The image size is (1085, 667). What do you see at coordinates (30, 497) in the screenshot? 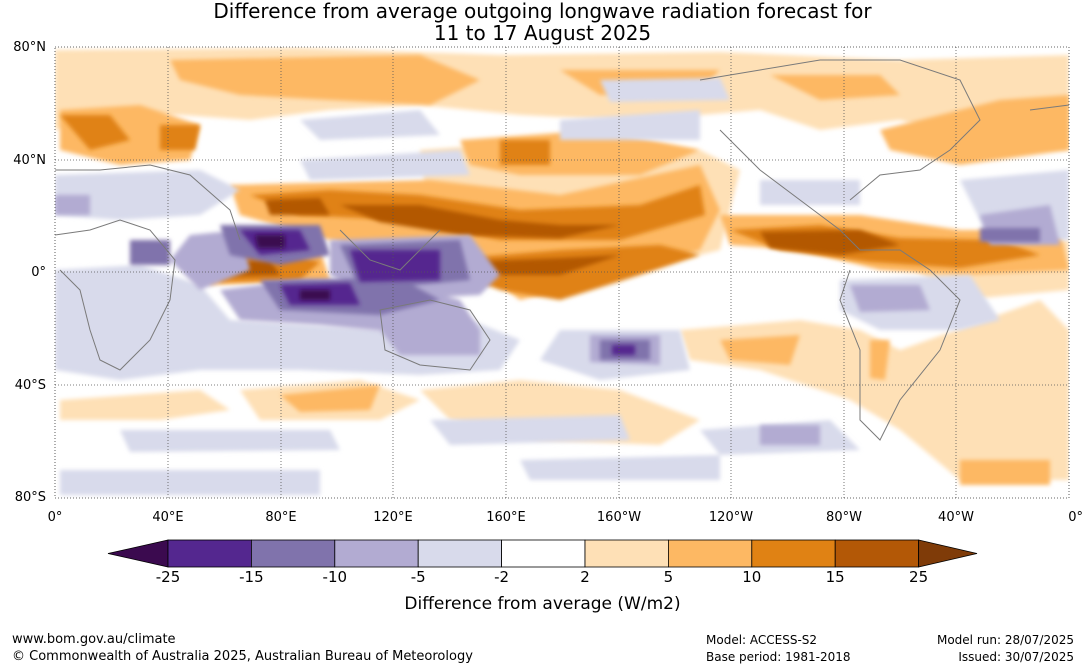
I see `lat-label-80s: 80°S` at bounding box center [30, 497].